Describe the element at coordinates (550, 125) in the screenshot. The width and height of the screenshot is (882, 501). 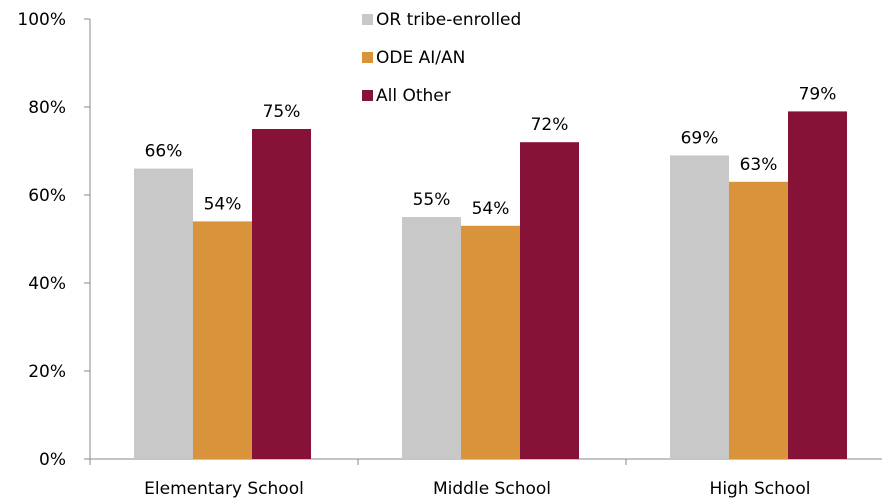
I see `data-label: 72%` at that location.